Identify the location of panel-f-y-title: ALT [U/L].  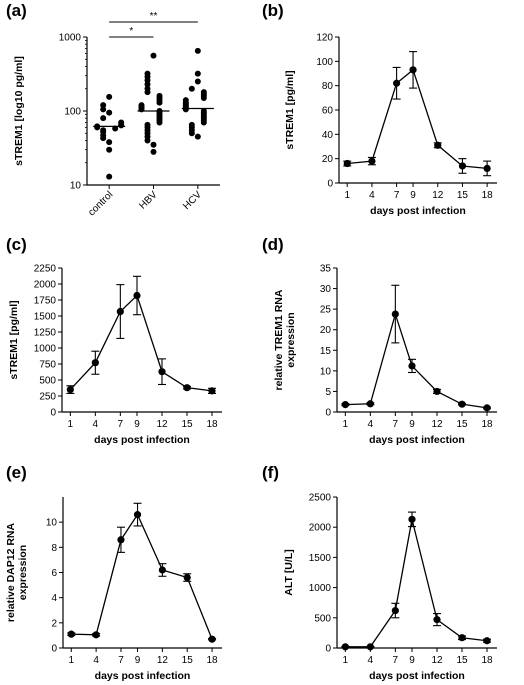
(289, 572).